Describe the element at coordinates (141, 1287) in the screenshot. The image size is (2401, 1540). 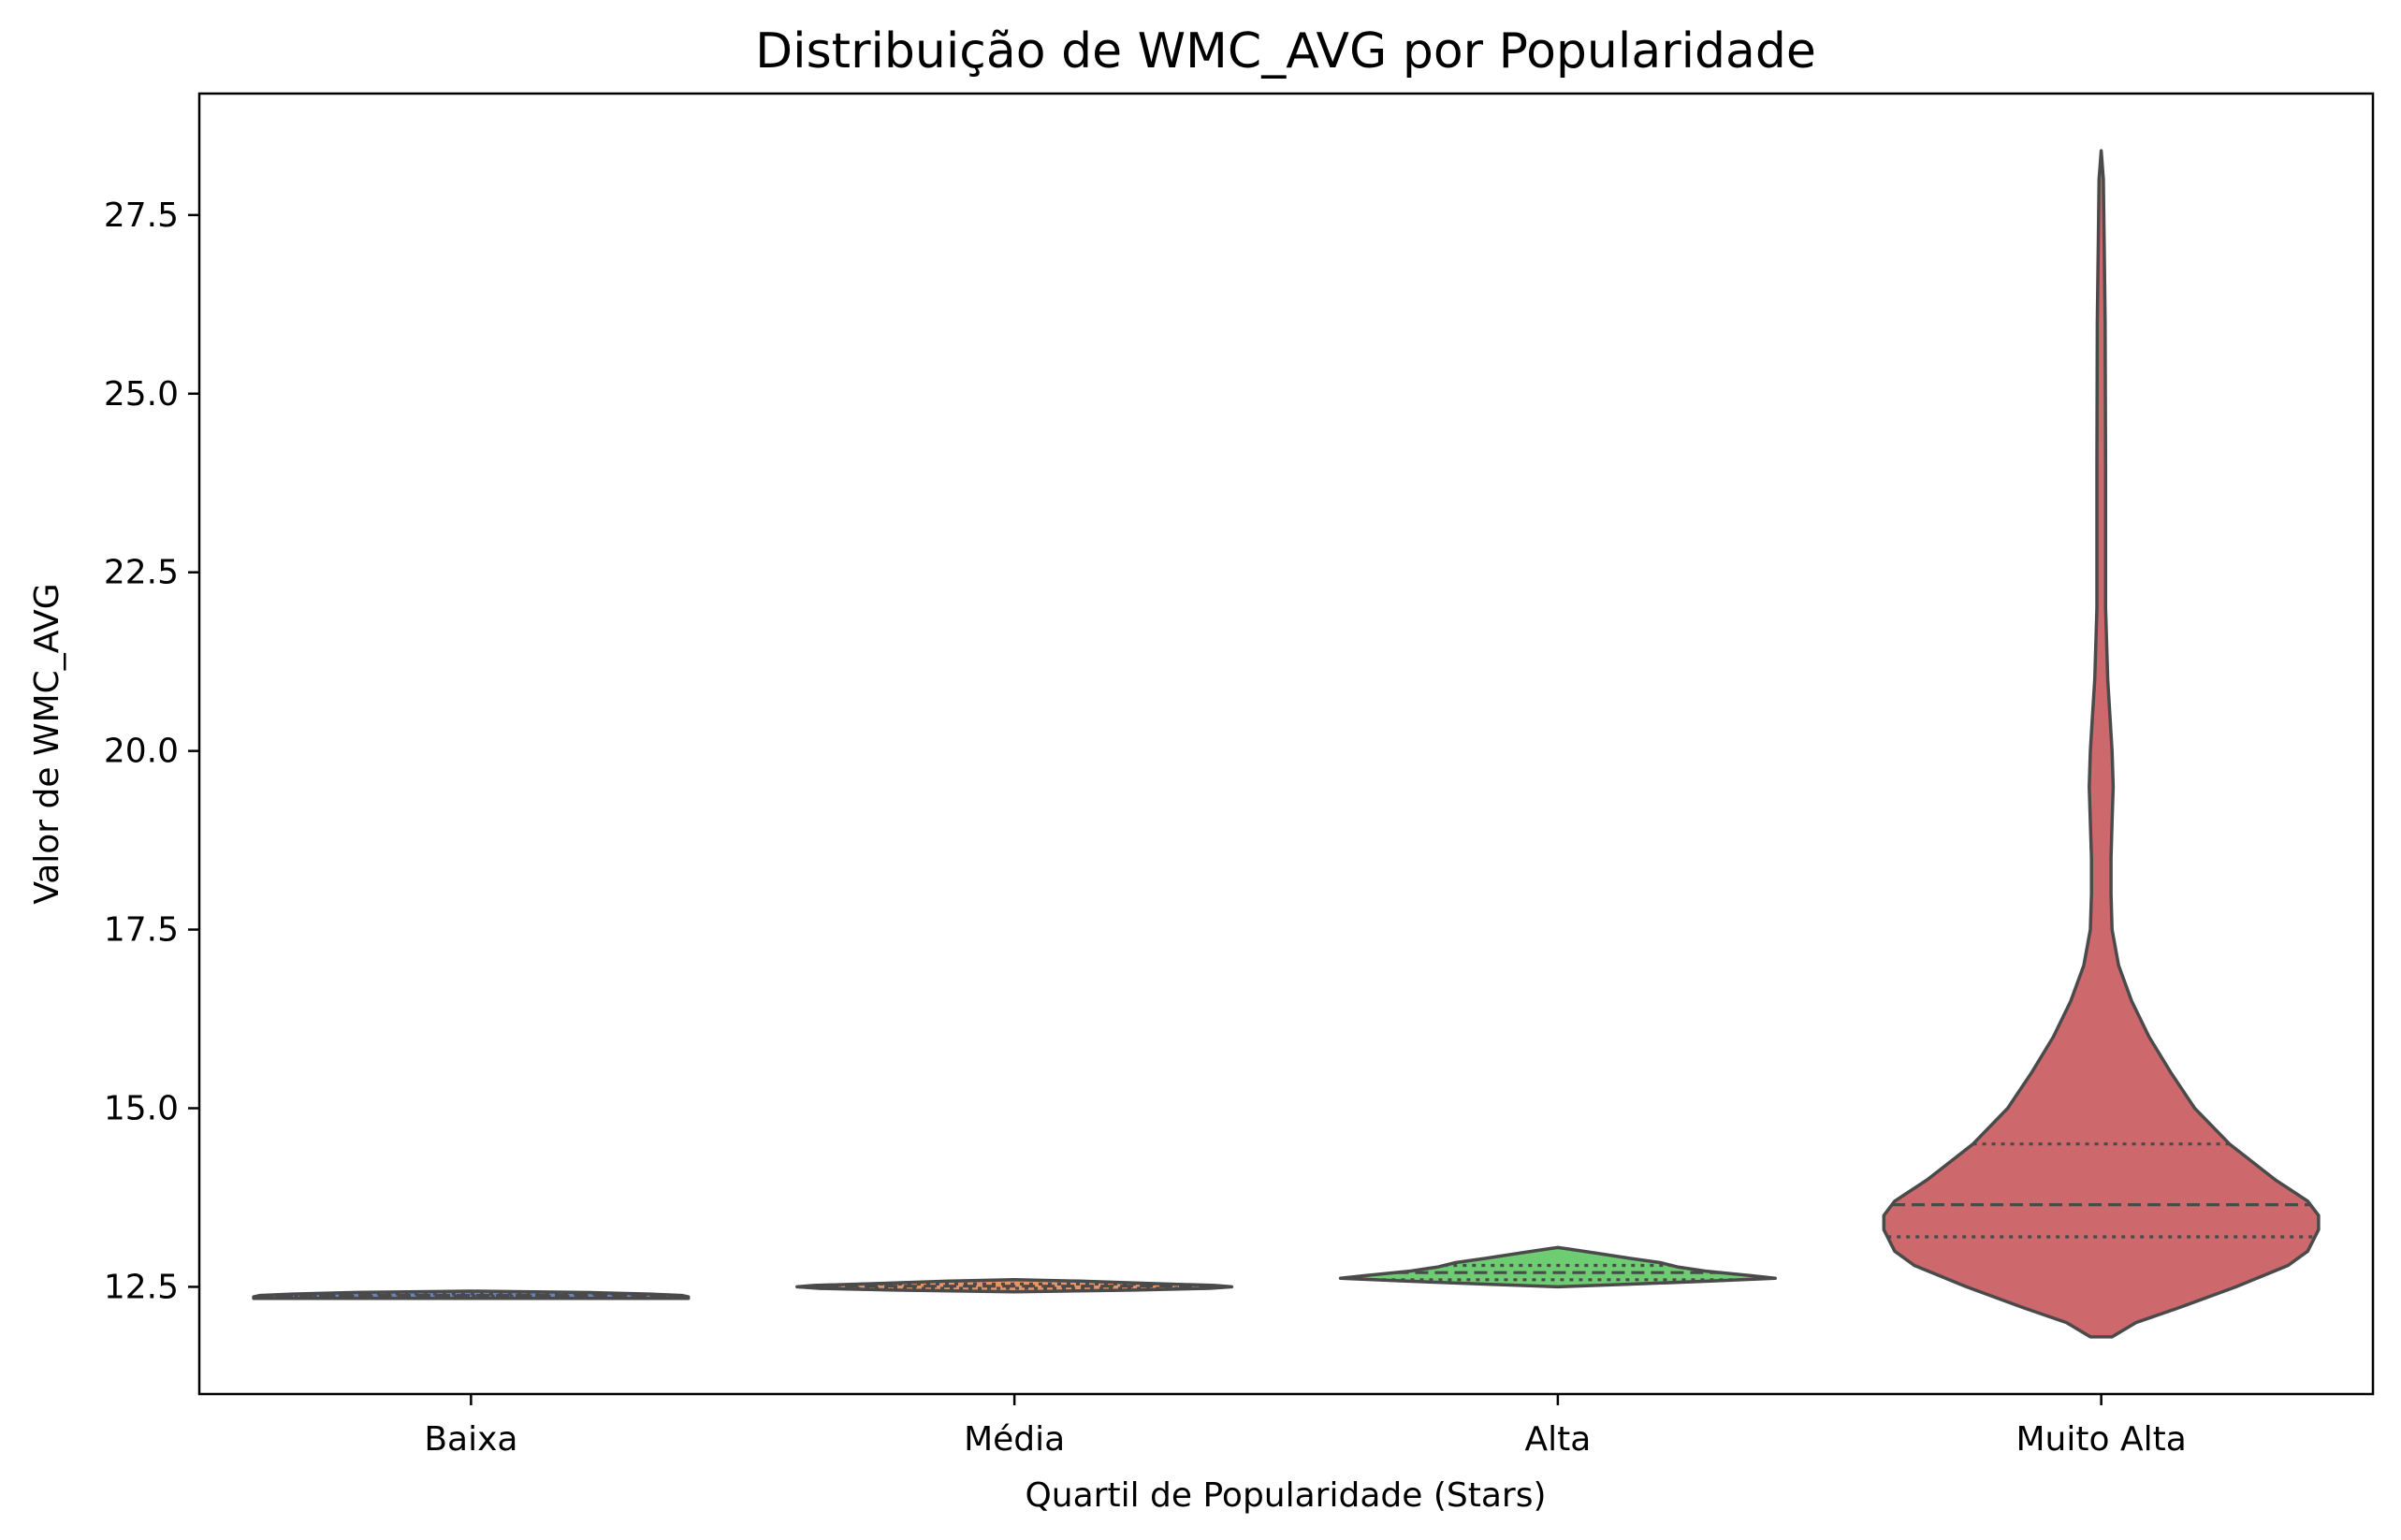
I see `y-tick-label: 12.5` at that location.